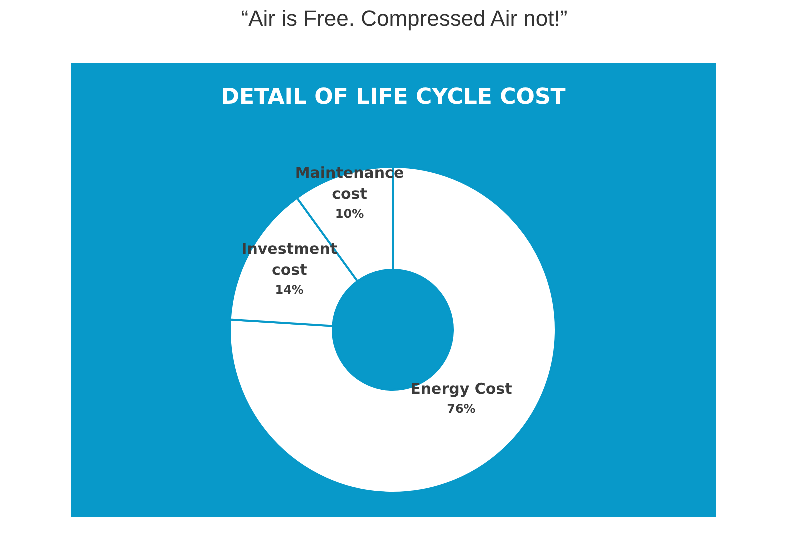 The width and height of the screenshot is (809, 558). What do you see at coordinates (461, 389) in the screenshot?
I see `slice-label: Energy Cost` at bounding box center [461, 389].